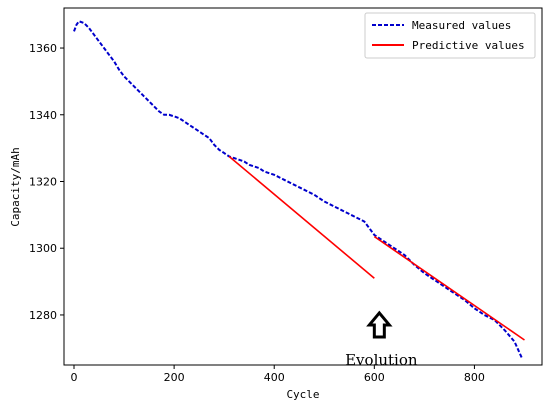 The width and height of the screenshot is (550, 414). Describe the element at coordinates (174, 377) in the screenshot. I see `x-tick-label: 200` at that location.